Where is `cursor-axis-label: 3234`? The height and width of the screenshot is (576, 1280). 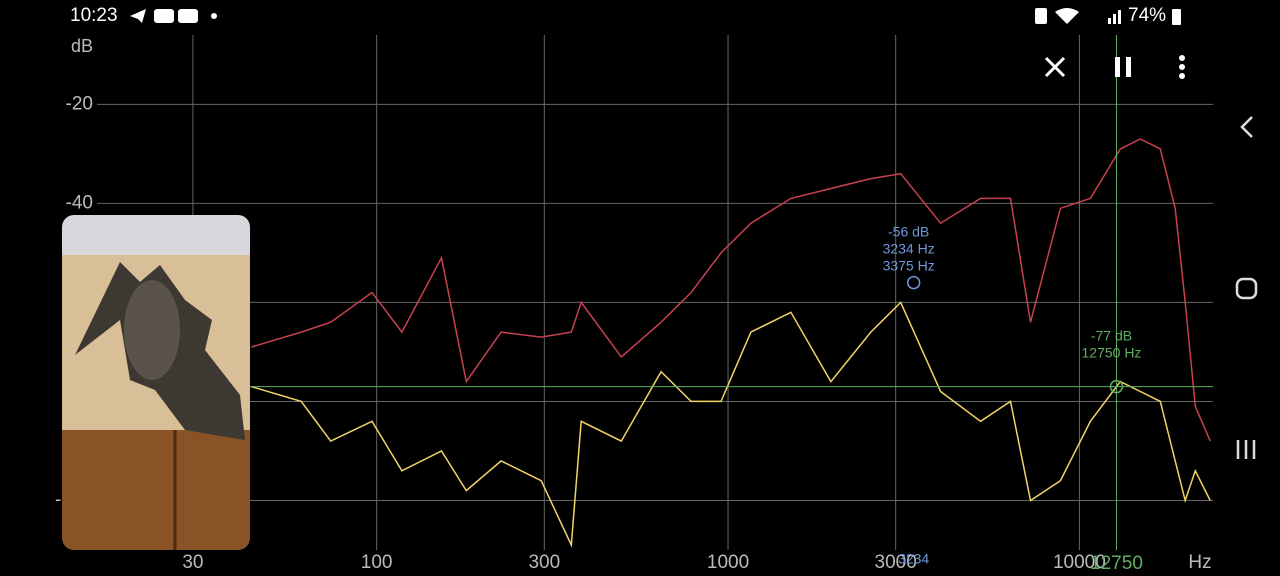
cursor-axis-label: 3234 is located at coordinates (913, 559).